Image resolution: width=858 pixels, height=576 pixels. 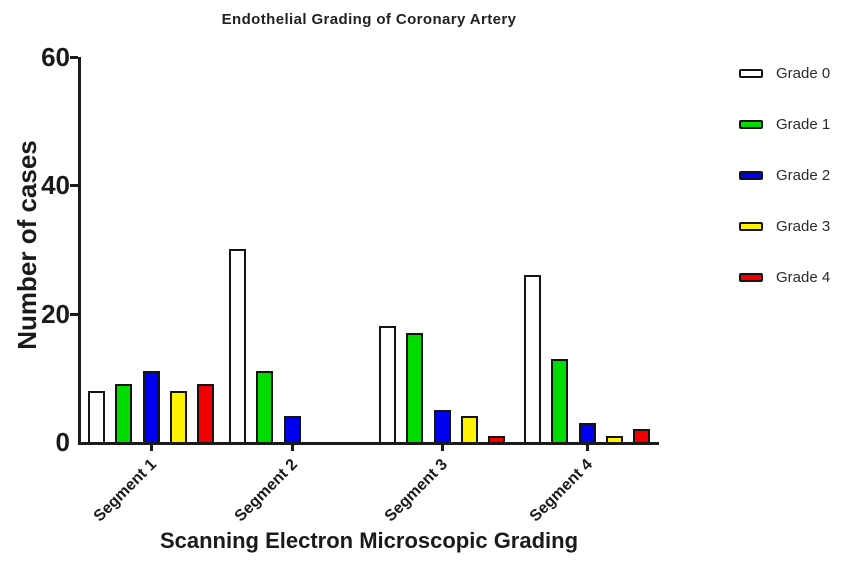 What do you see at coordinates (178, 418) in the screenshot?
I see `bar-grade3-segment1` at bounding box center [178, 418].